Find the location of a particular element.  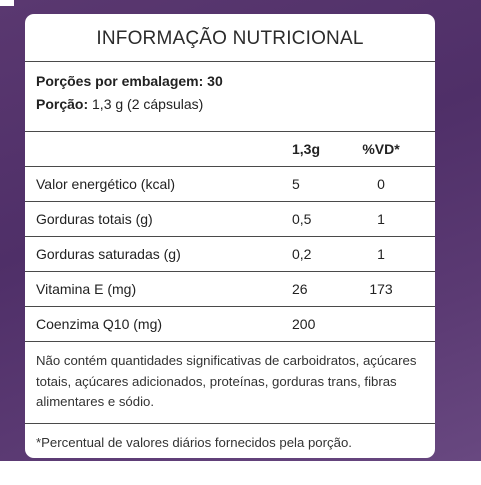

header-daily-value: %VD* is located at coordinates (381, 149).